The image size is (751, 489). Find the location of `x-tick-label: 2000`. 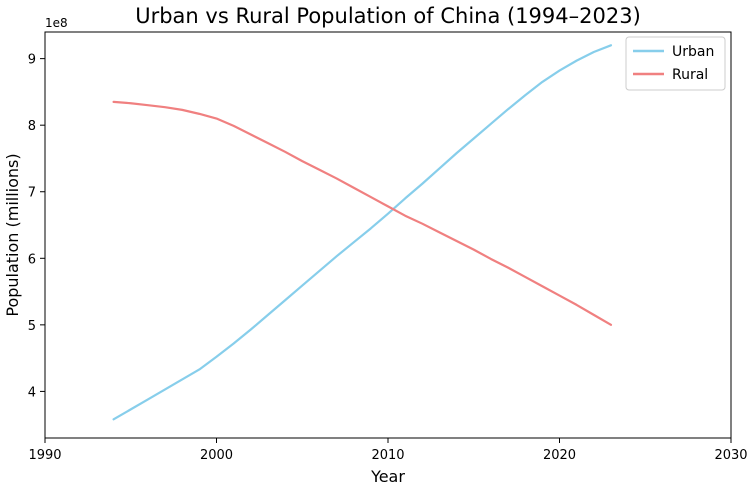

x-tick-label: 2000 is located at coordinates (216, 455).